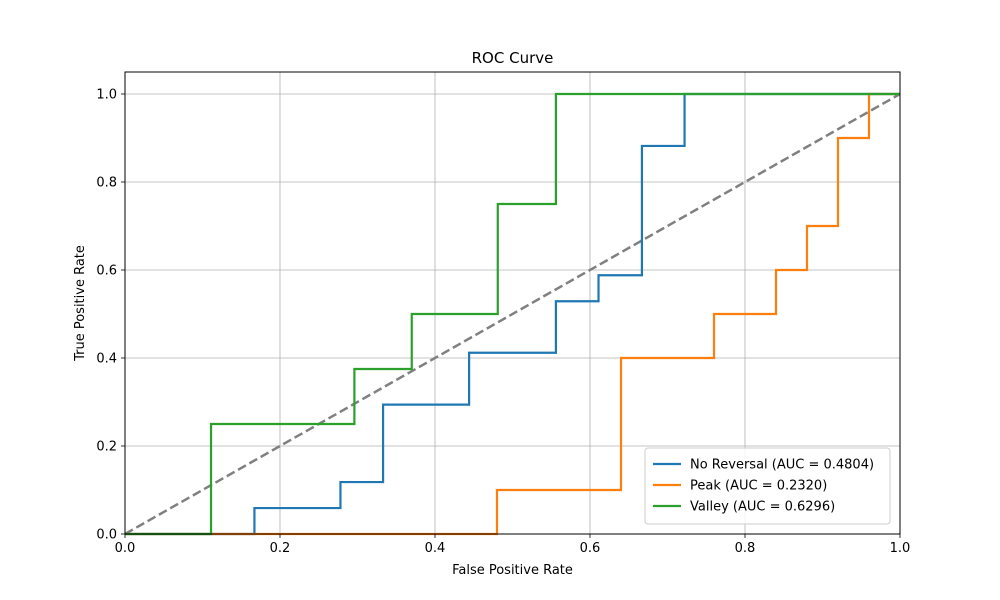  Describe the element at coordinates (80, 303) in the screenshot. I see `y-axis-label: True Positive Rate` at that location.